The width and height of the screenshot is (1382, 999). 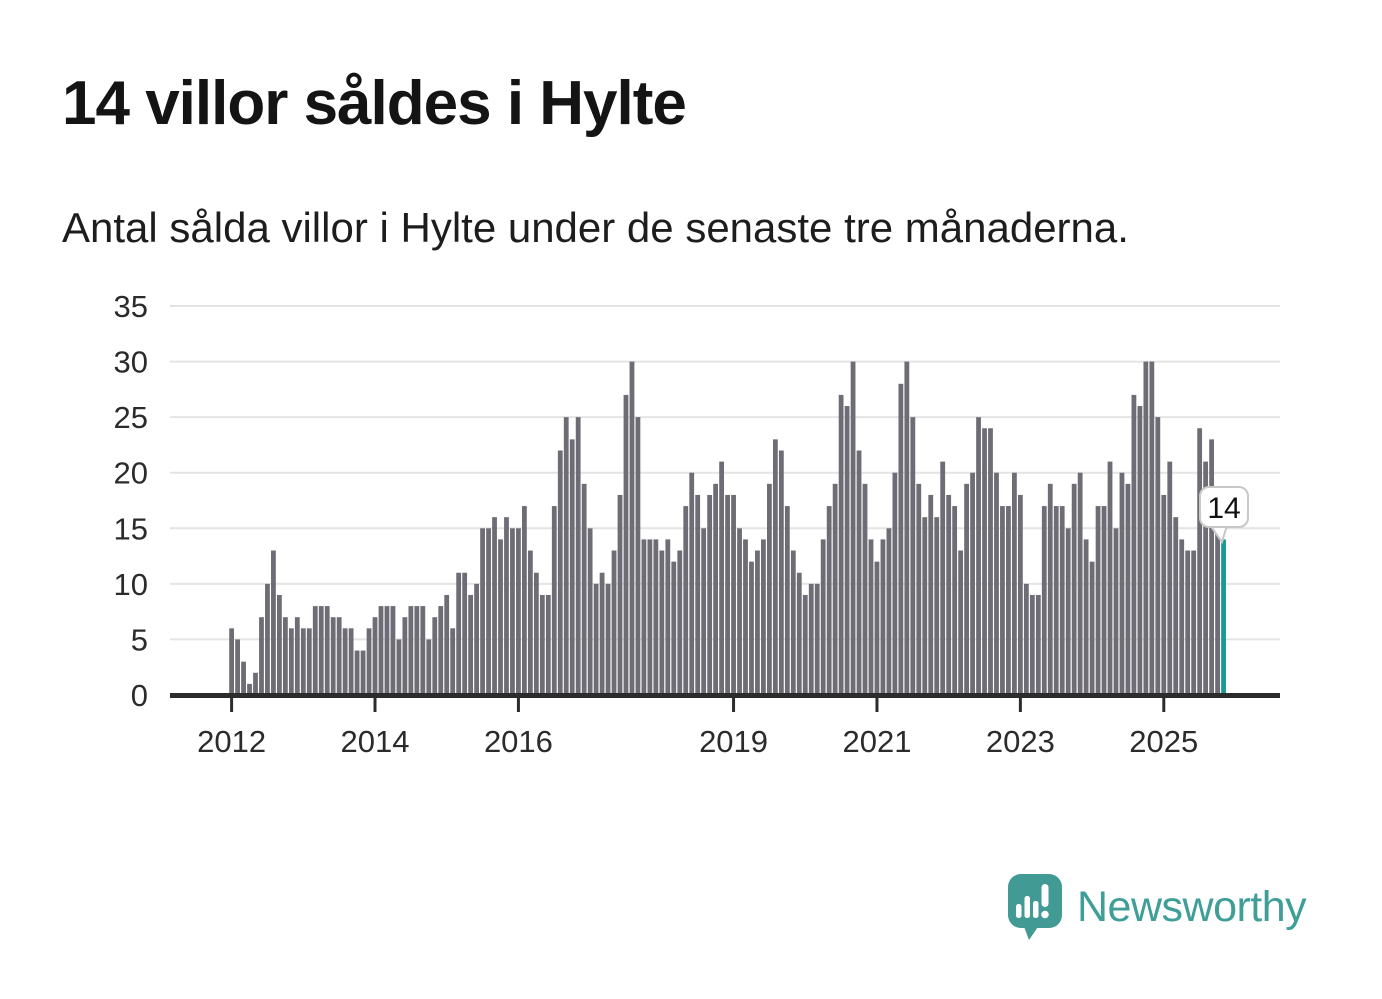 What do you see at coordinates (131, 528) in the screenshot?
I see `y-axis-label: 15` at bounding box center [131, 528].